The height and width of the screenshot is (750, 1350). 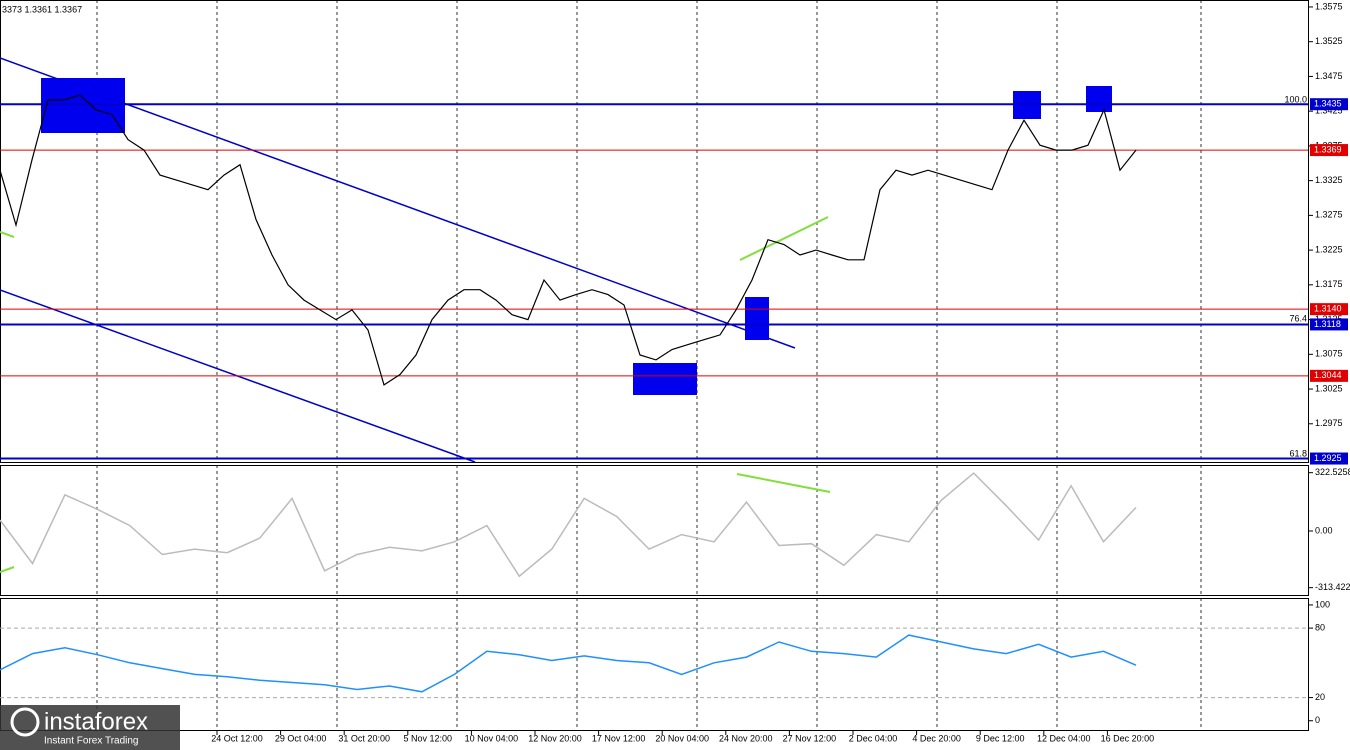 I want to click on fib-label: 61.8, so click(x=1298, y=453).